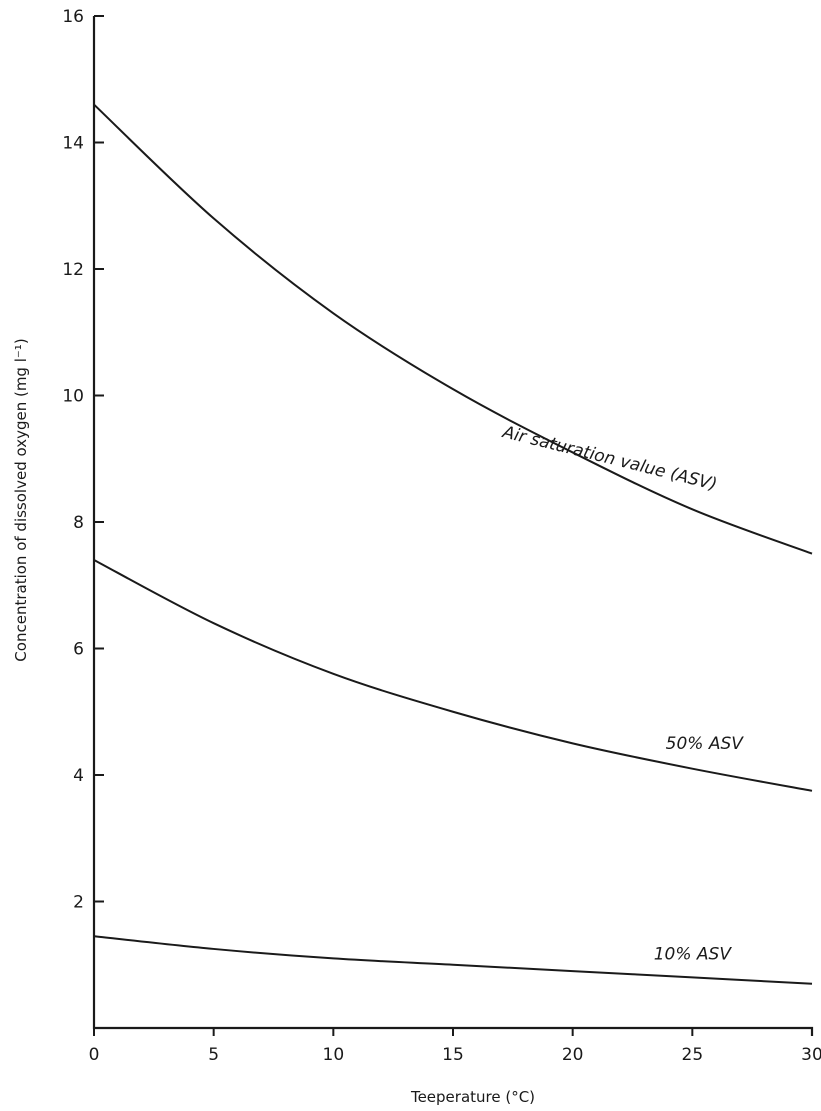  I want to click on x-tick-label: 0, so click(94, 1055).